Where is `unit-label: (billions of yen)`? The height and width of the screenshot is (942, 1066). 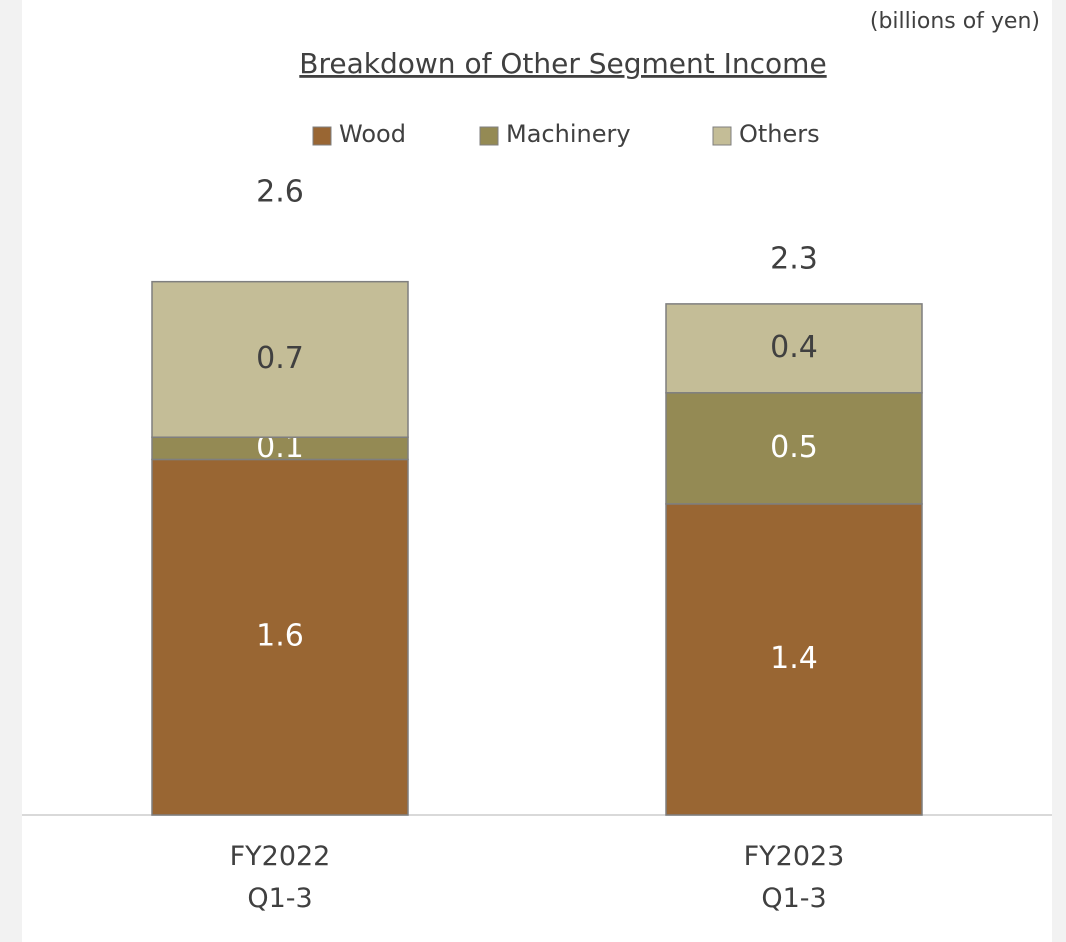 unit-label: (billions of yen) is located at coordinates (955, 21).